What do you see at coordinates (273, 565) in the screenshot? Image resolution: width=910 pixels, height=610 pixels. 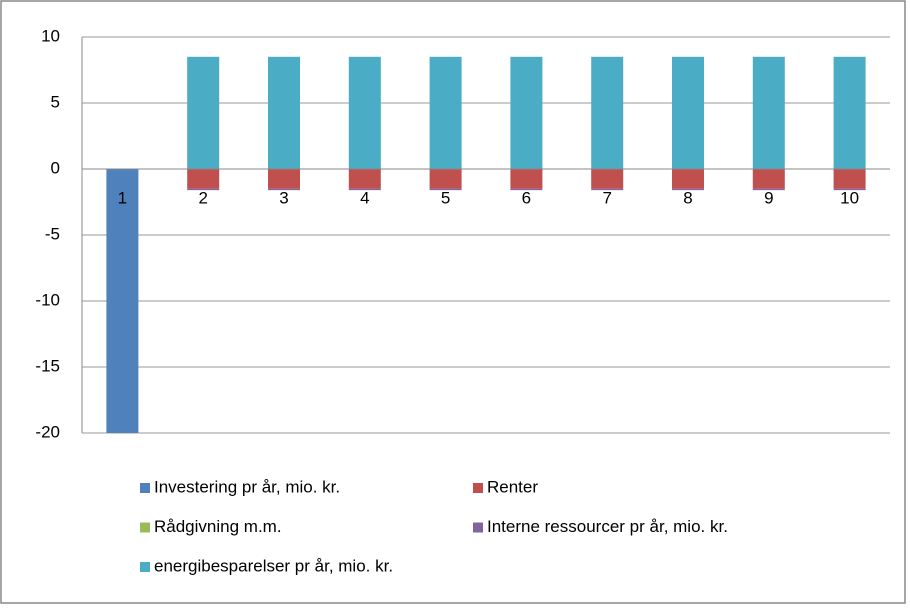 I see `legend-label: energibesparelser pr år, mio. kr.` at bounding box center [273, 565].